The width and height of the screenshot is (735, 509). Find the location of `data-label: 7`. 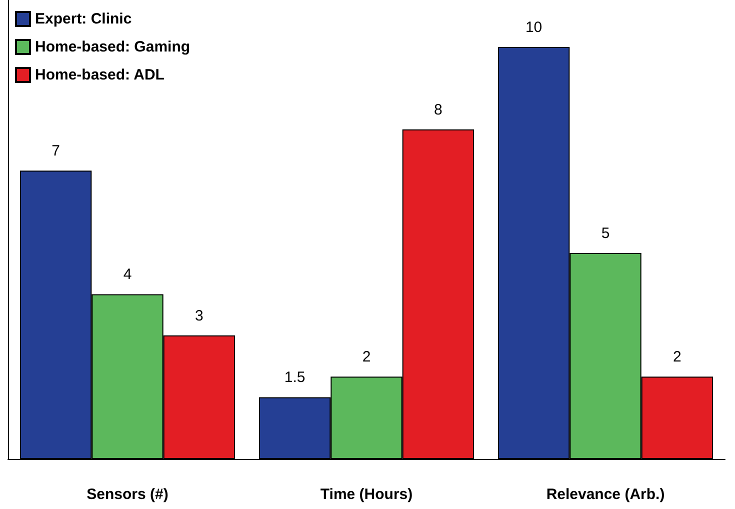

data-label: 7 is located at coordinates (56, 151).